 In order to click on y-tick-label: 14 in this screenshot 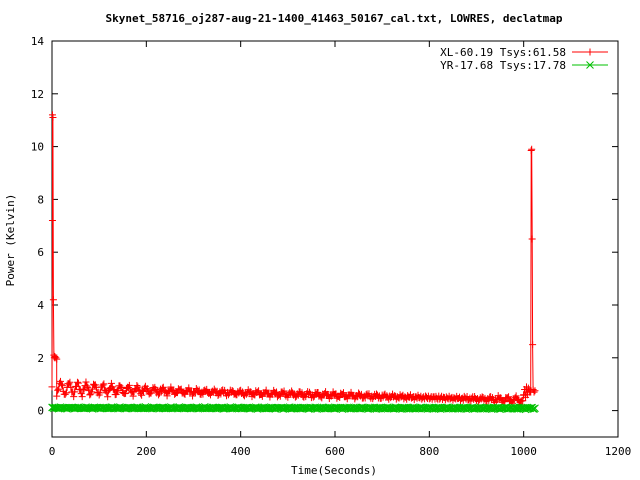, I will do `click(38, 41)`.